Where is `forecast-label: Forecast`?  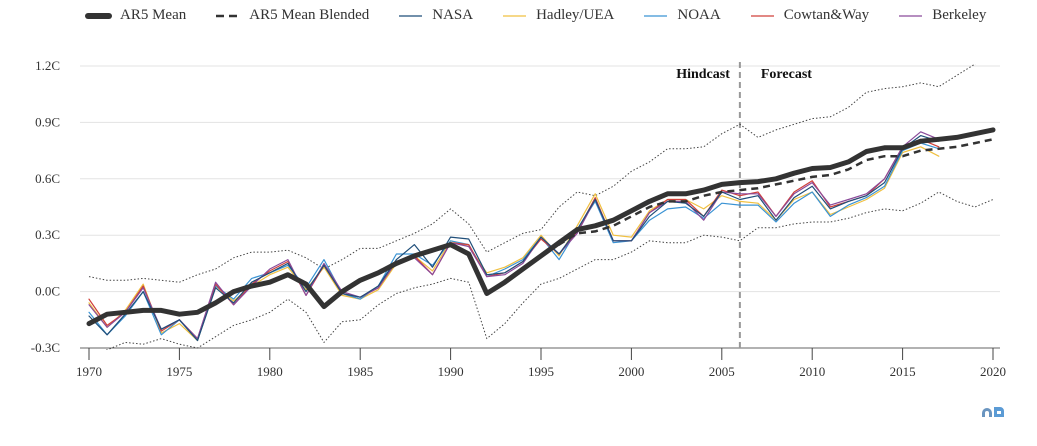
forecast-label: Forecast is located at coordinates (786, 74).